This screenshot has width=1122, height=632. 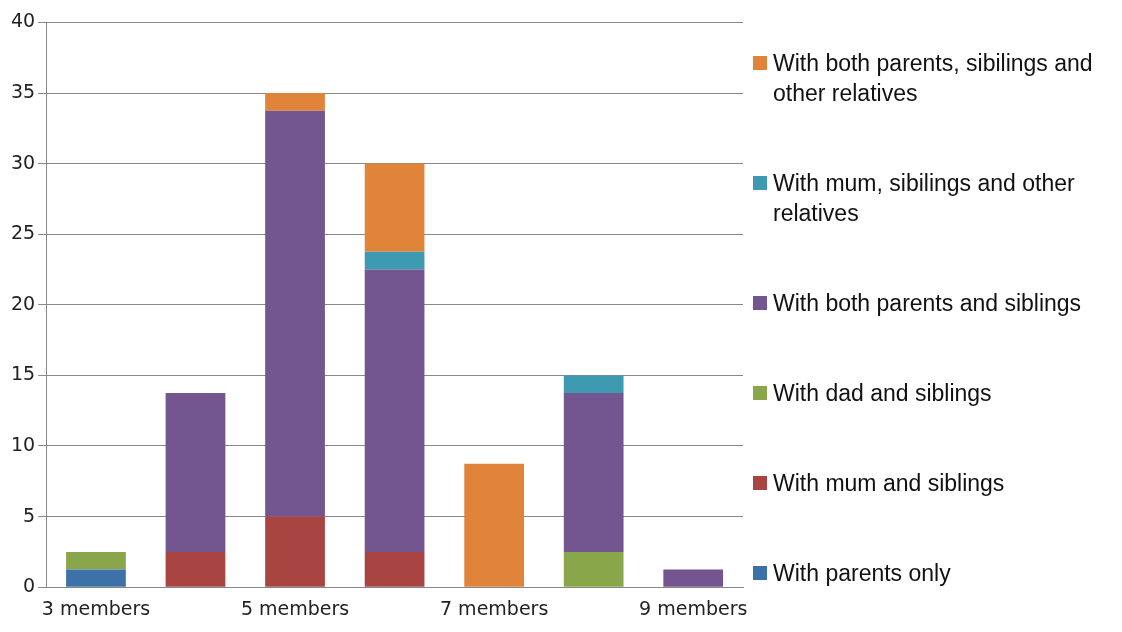 What do you see at coordinates (882, 393) in the screenshot?
I see `legend-label: With dad and siblings` at bounding box center [882, 393].